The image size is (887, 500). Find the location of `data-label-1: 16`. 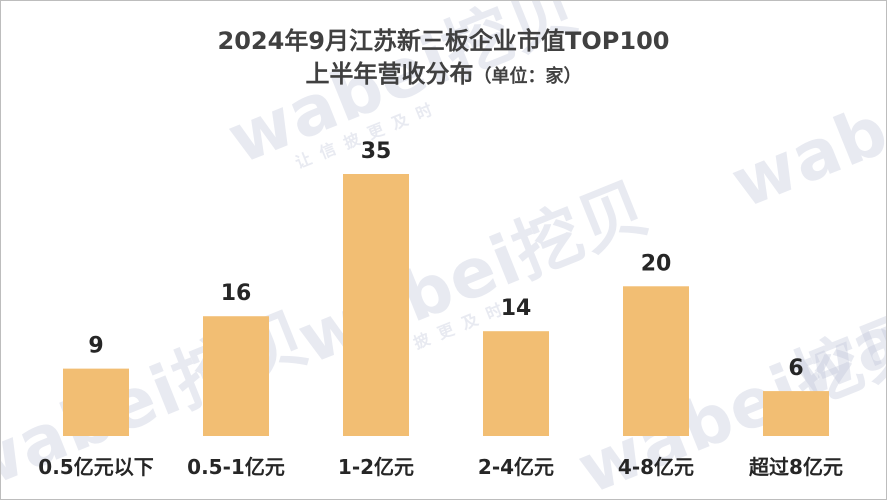

data-label-1: 16 is located at coordinates (236, 293).